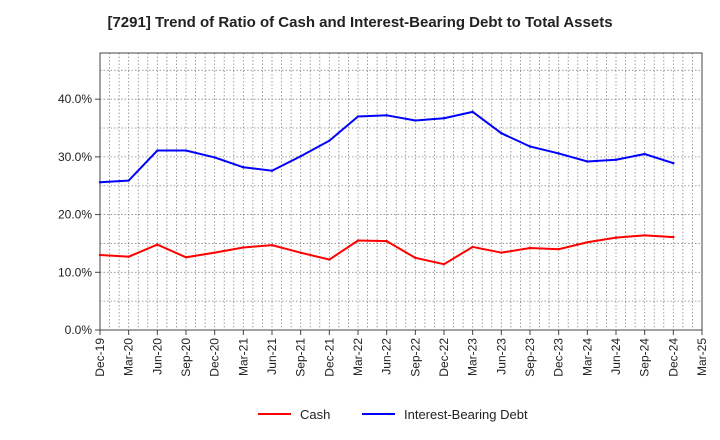  Describe the element at coordinates (75, 215) in the screenshot. I see `y-tick-label: 20.0%` at that location.